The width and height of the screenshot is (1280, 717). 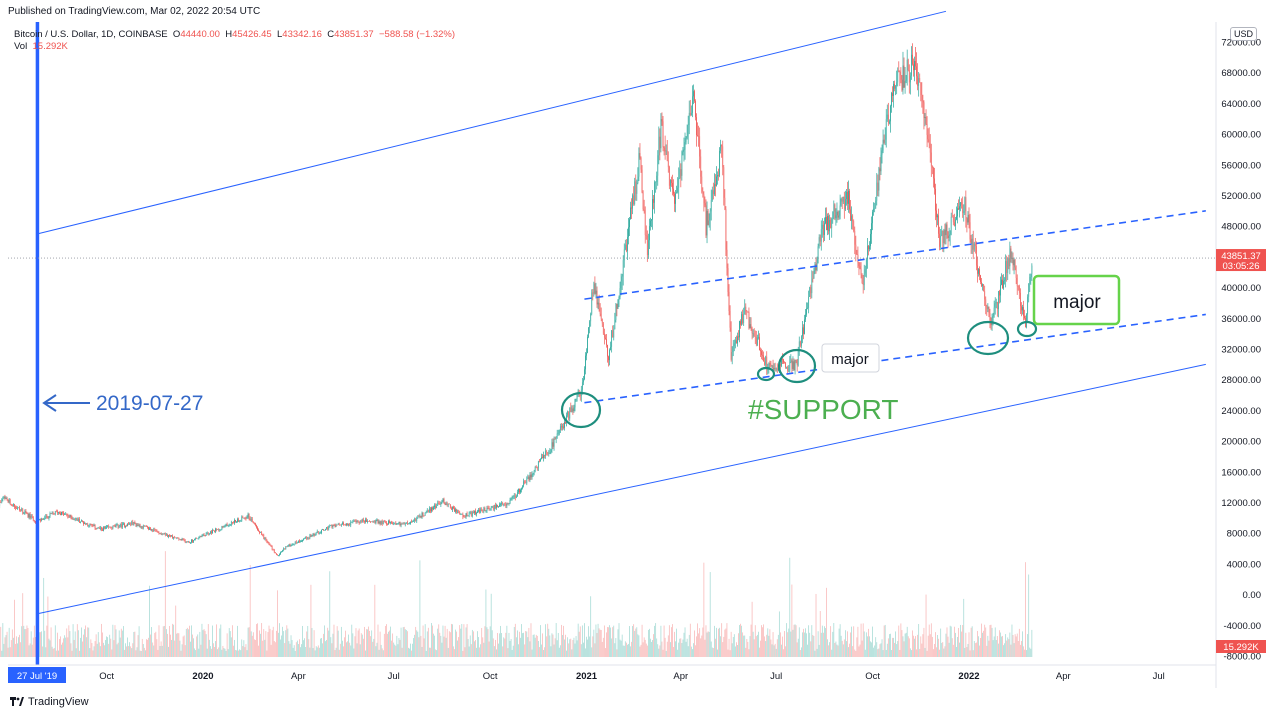 I want to click on time-axis: Oct 2020 Apr Jul Oct 2021 Apr Jul Oct 2022 Apr Jul, so click(x=632, y=676).